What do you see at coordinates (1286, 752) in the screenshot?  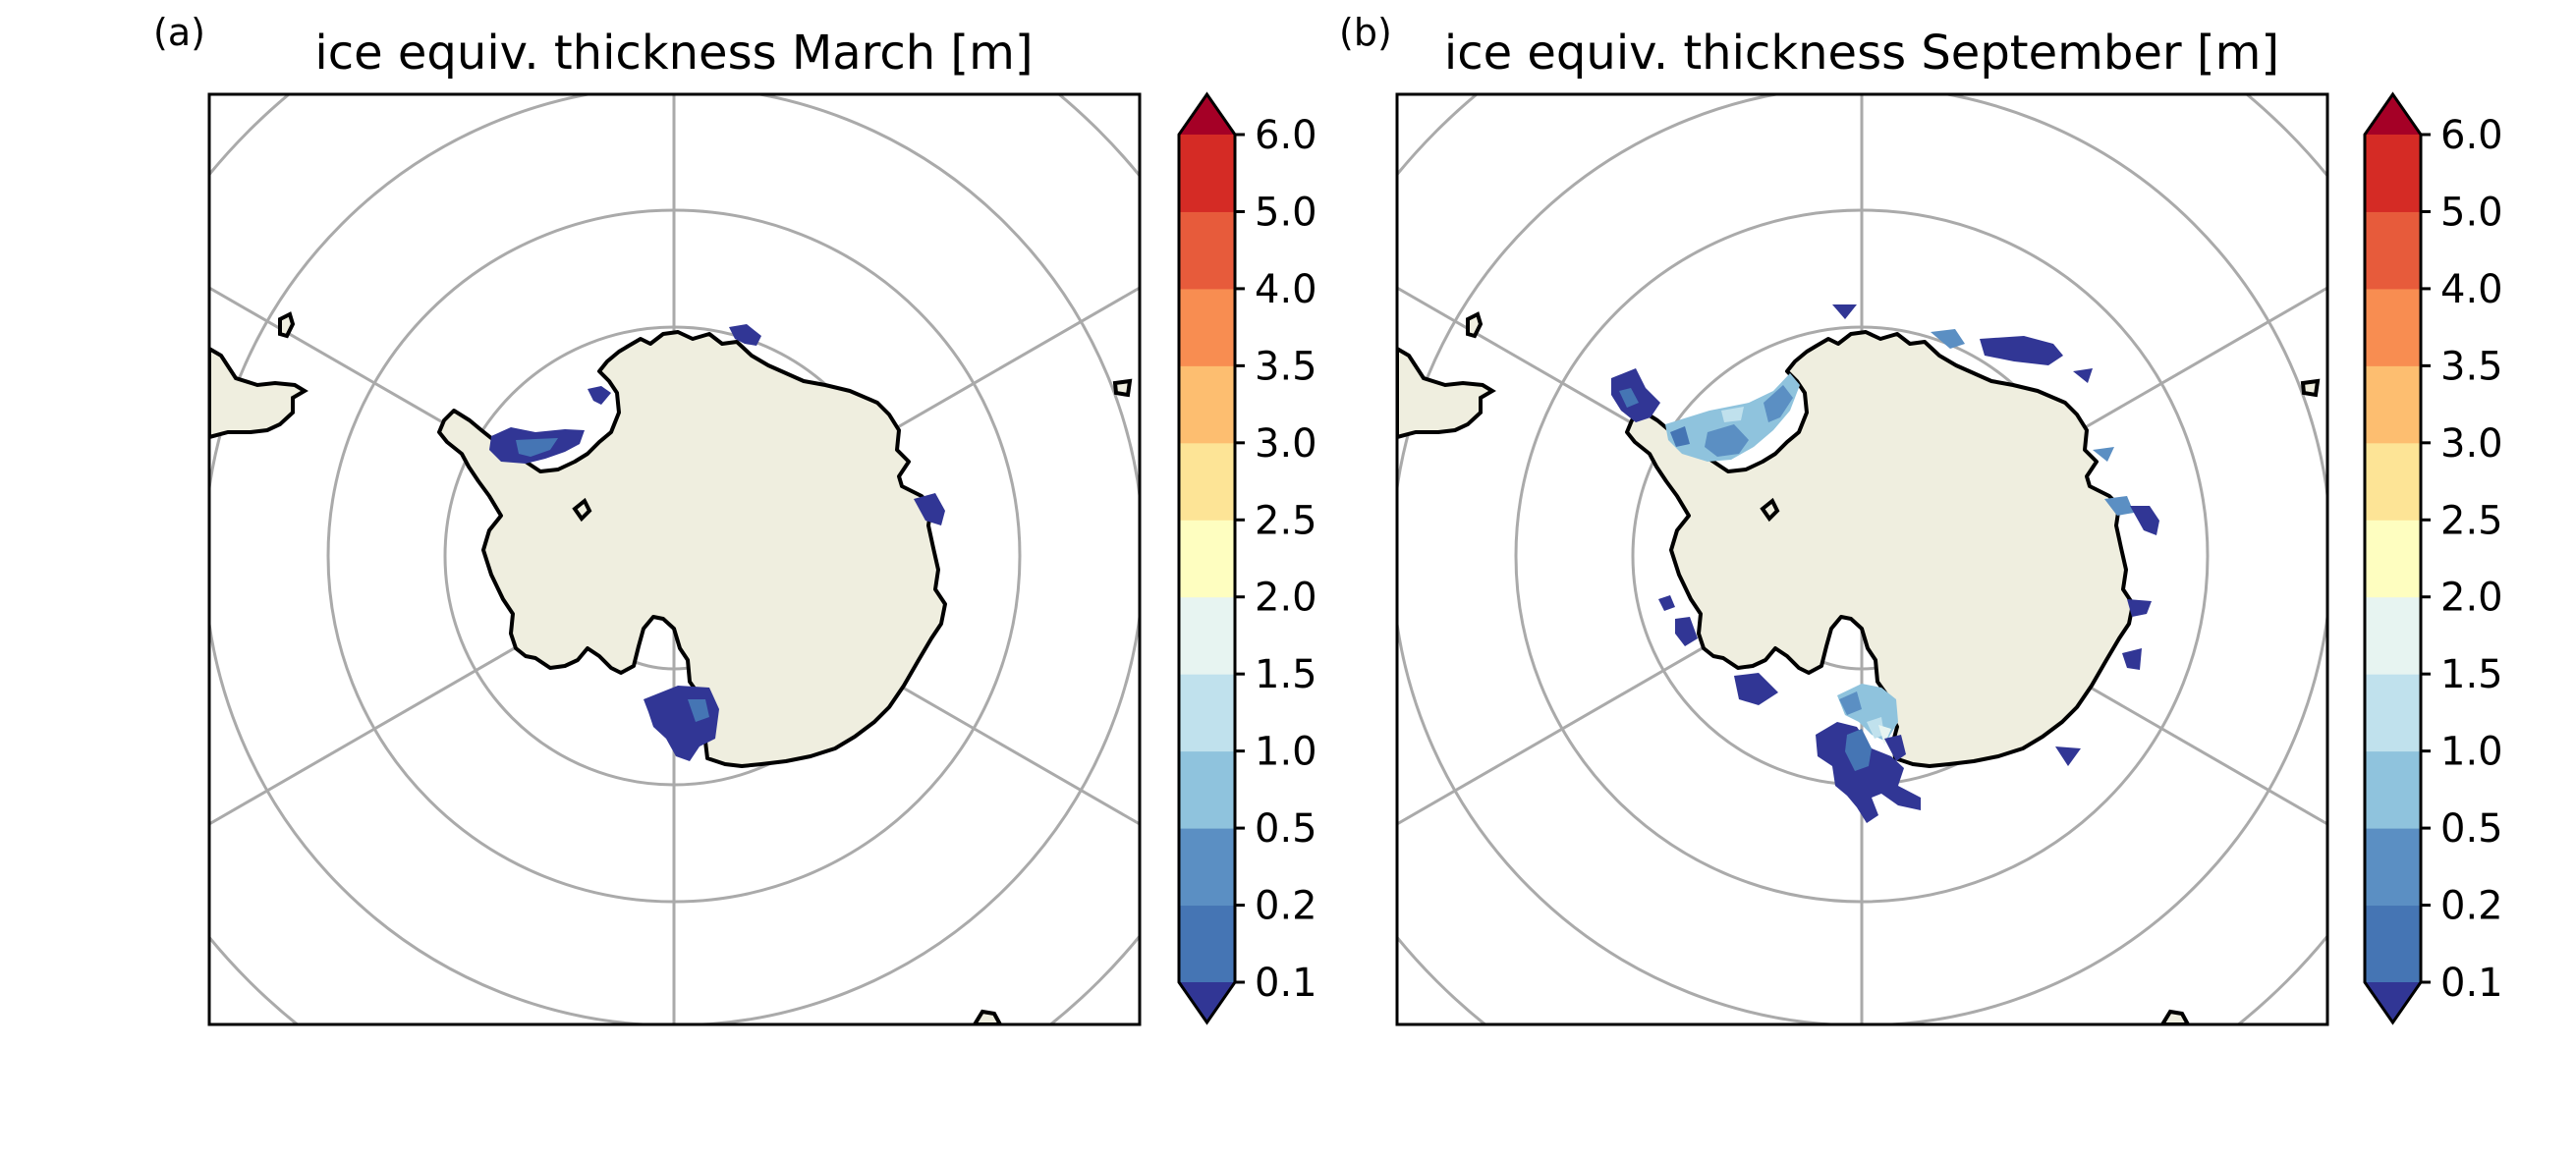 I see `colorbar-a-tick-label-3: 1.0` at bounding box center [1286, 752].